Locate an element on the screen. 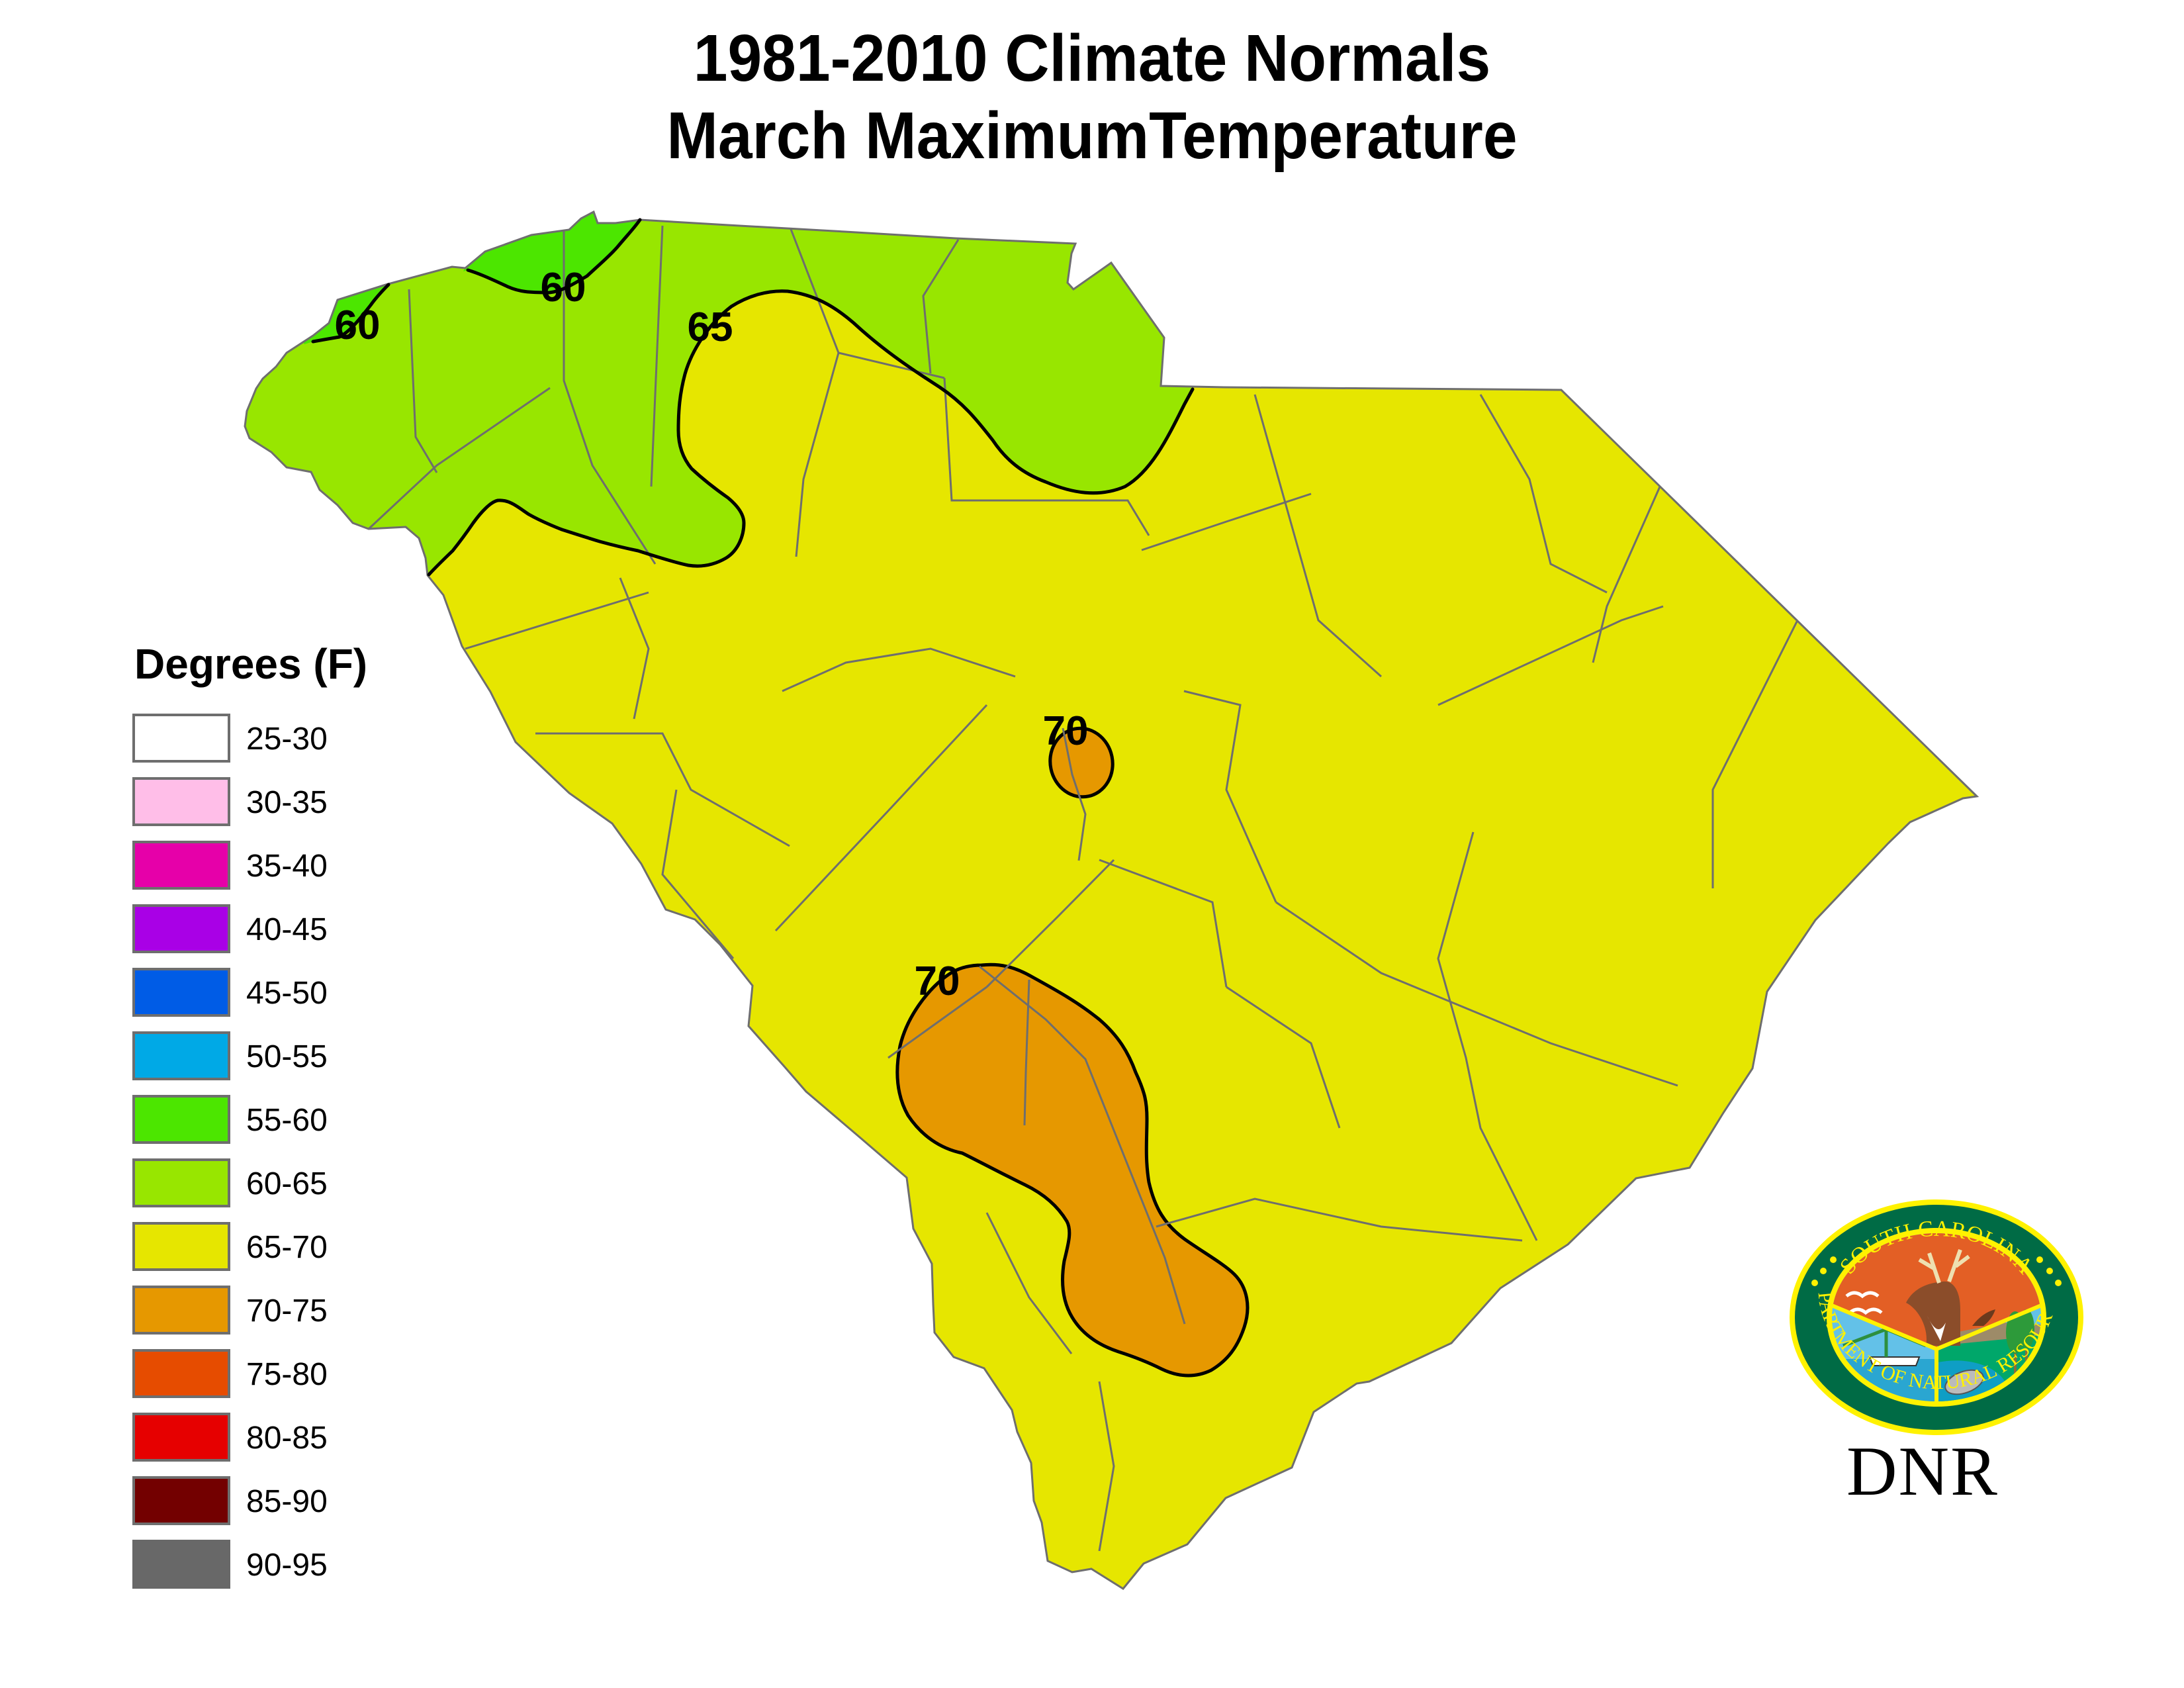 This screenshot has height=1688, width=2184. legend-item: 45-50 is located at coordinates (271, 992).